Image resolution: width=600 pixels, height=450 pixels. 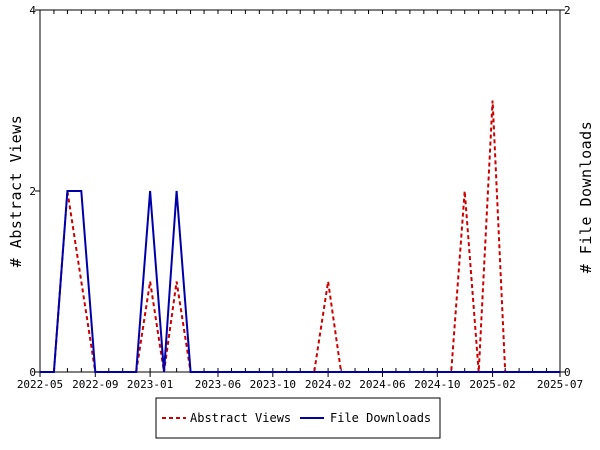 What do you see at coordinates (492, 384) in the screenshot?
I see `x-tick-label-8: 2025-02` at bounding box center [492, 384].